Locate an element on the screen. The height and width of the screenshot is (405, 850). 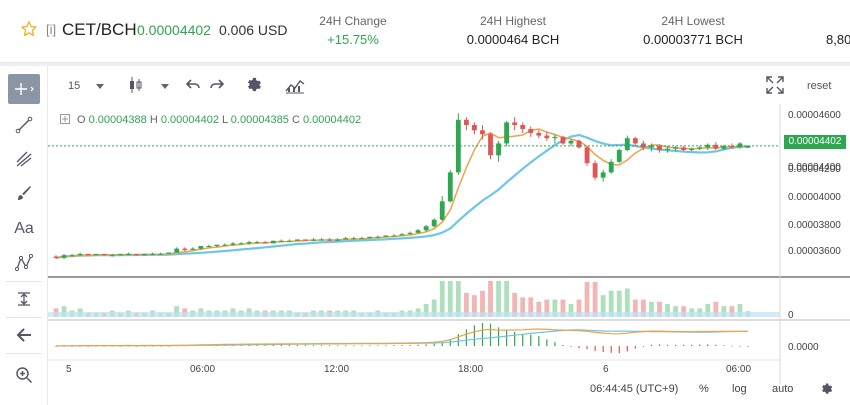
trend-line-tool-icon is located at coordinates (24, 125).